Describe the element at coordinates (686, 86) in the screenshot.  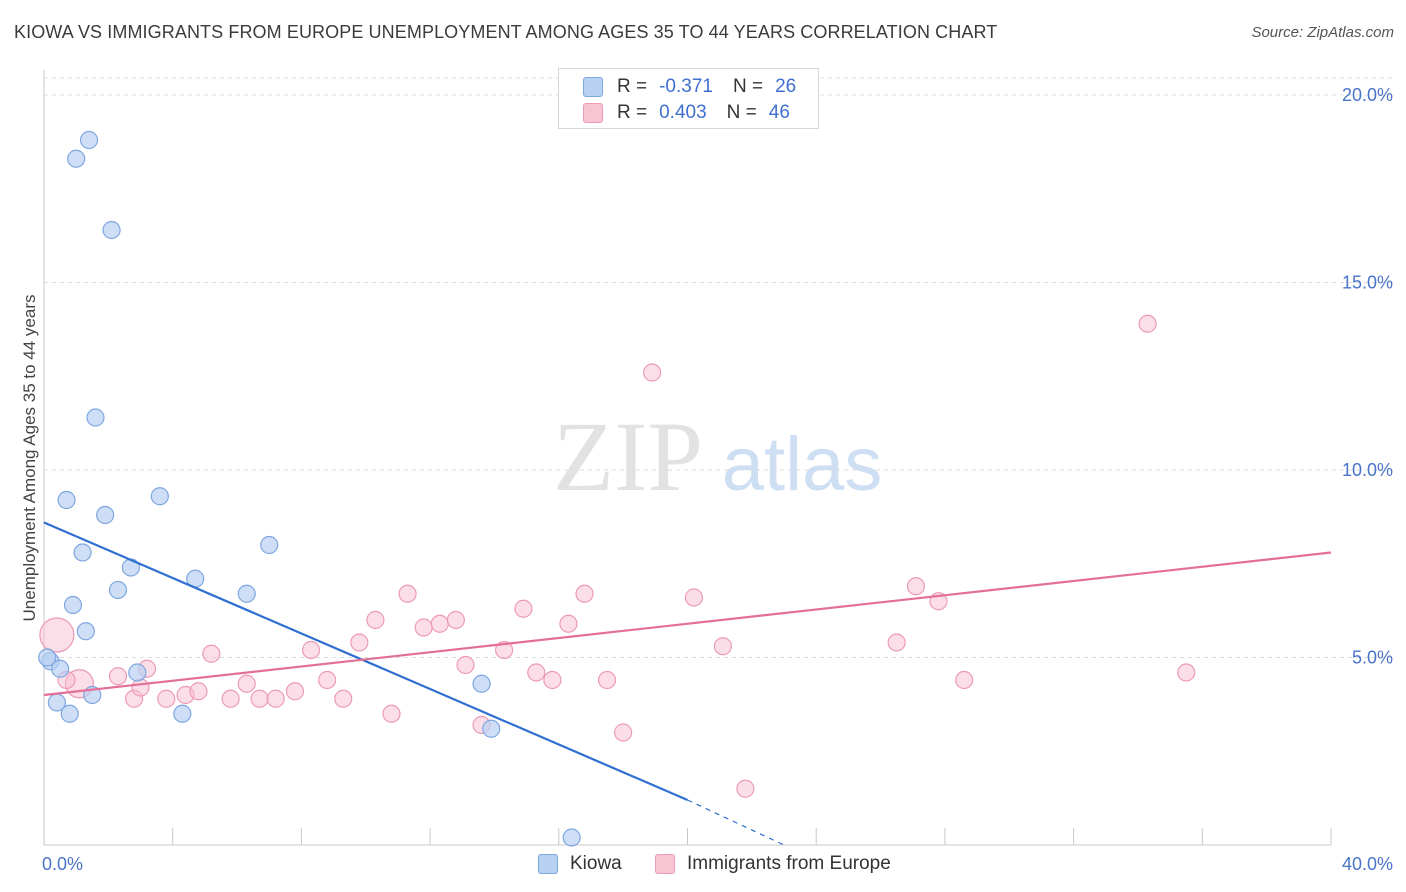
I see `legend-r-value: -0.371` at that location.